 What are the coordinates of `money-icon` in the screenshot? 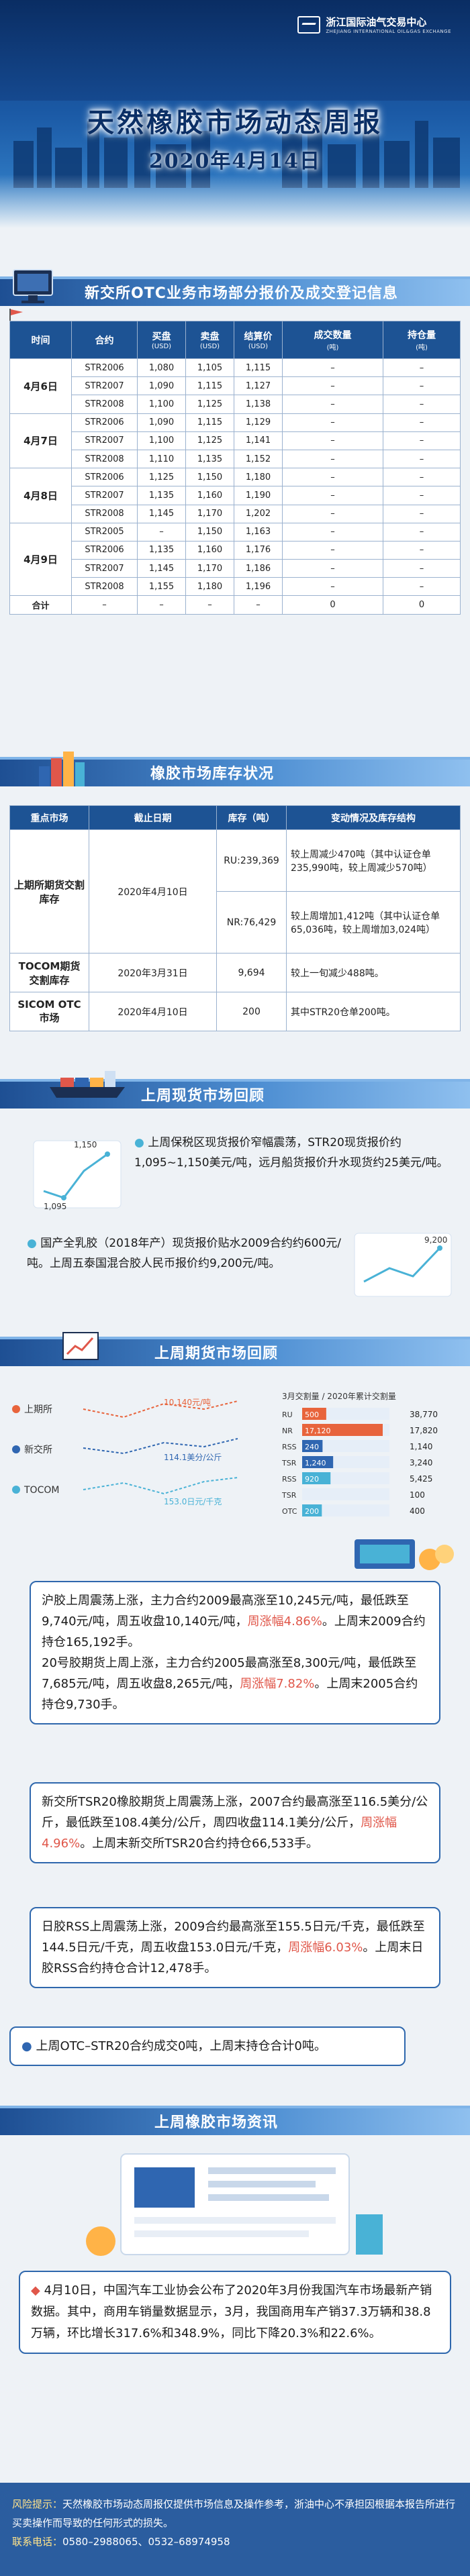 It's located at (404, 1554).